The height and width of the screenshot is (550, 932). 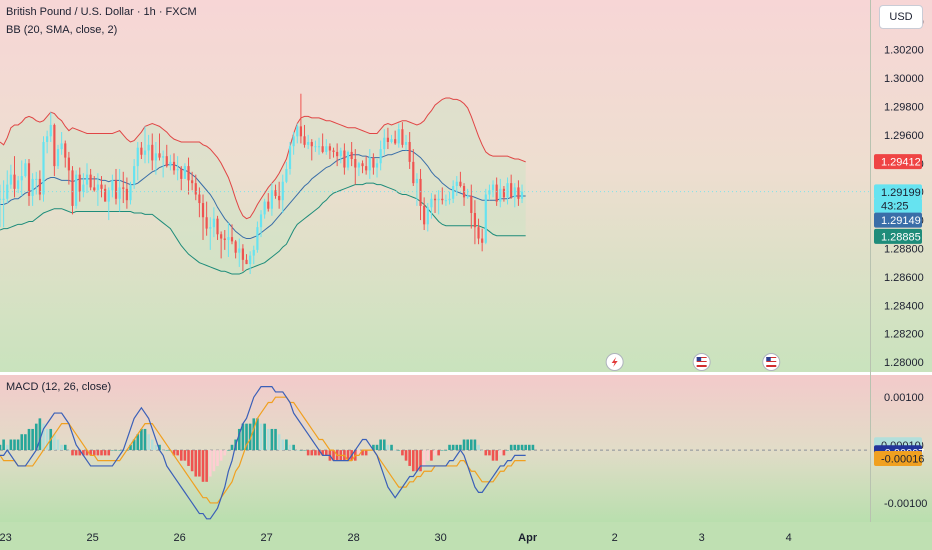 I want to click on bb-indicator-label: BB (20, SMA, close, 2), so click(x=62, y=30).